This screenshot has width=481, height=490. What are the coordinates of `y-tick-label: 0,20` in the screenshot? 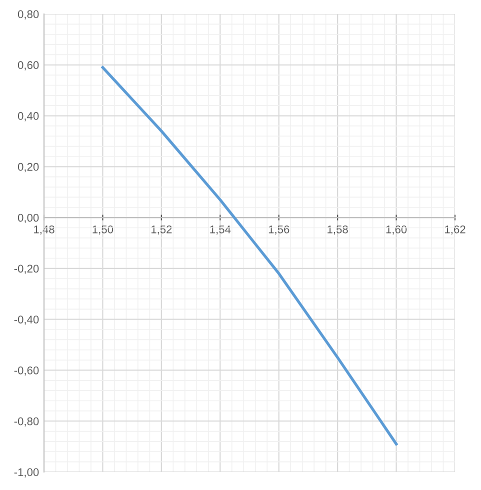 It's located at (28, 167).